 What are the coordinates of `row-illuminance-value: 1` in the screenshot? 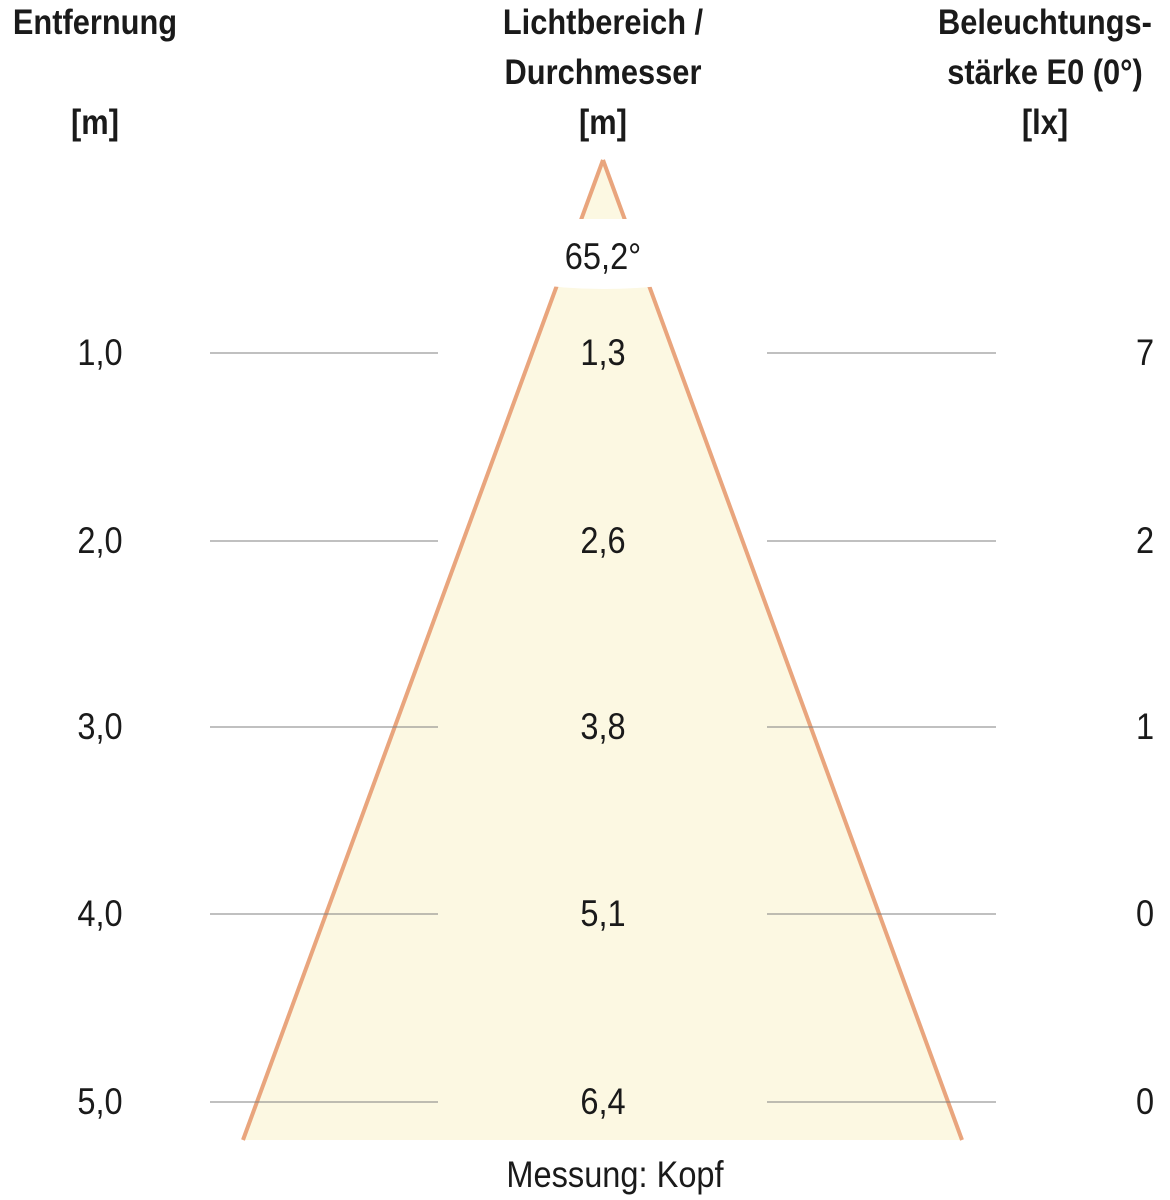 It's located at (1145, 726).